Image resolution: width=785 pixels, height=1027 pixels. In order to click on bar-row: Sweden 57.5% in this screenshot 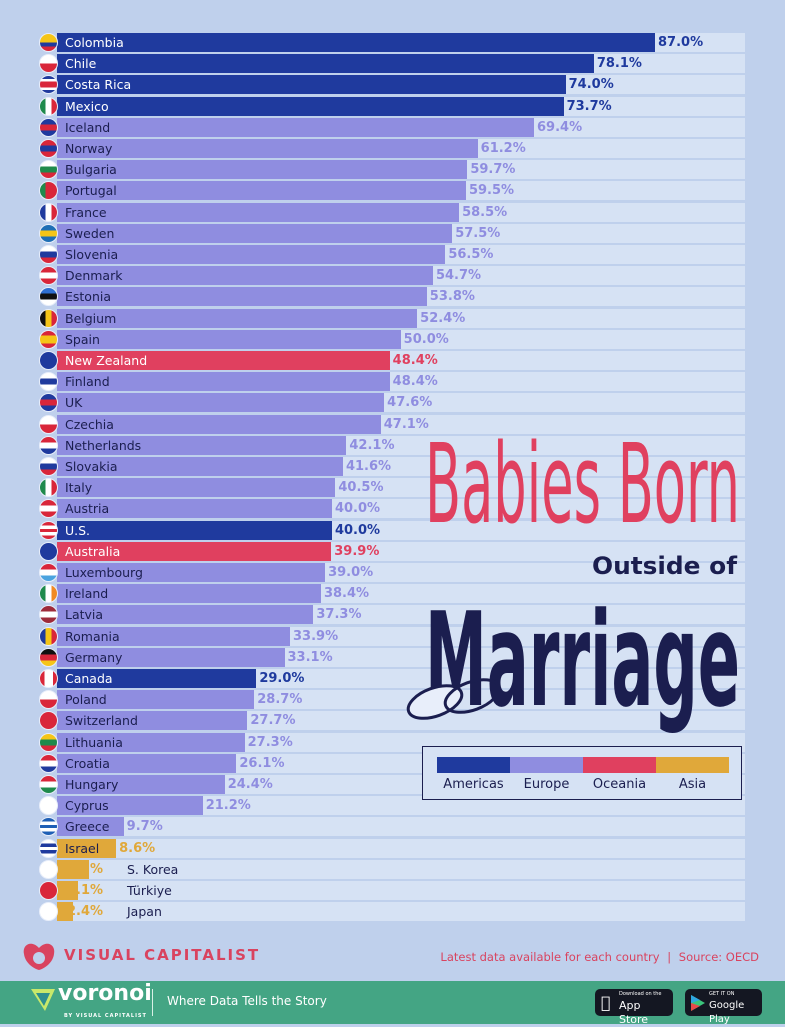, I will do `click(401, 233)`.